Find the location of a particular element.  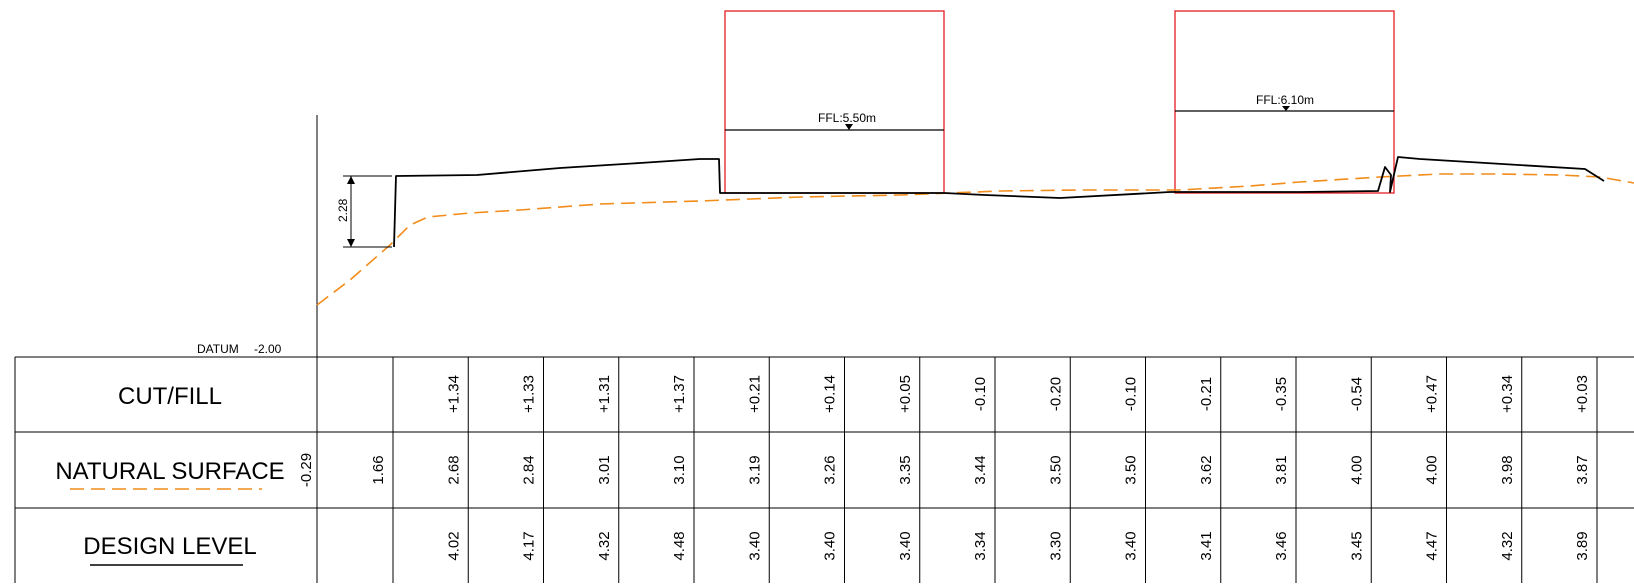

natural-surface-value: 1.66 is located at coordinates (378, 469).